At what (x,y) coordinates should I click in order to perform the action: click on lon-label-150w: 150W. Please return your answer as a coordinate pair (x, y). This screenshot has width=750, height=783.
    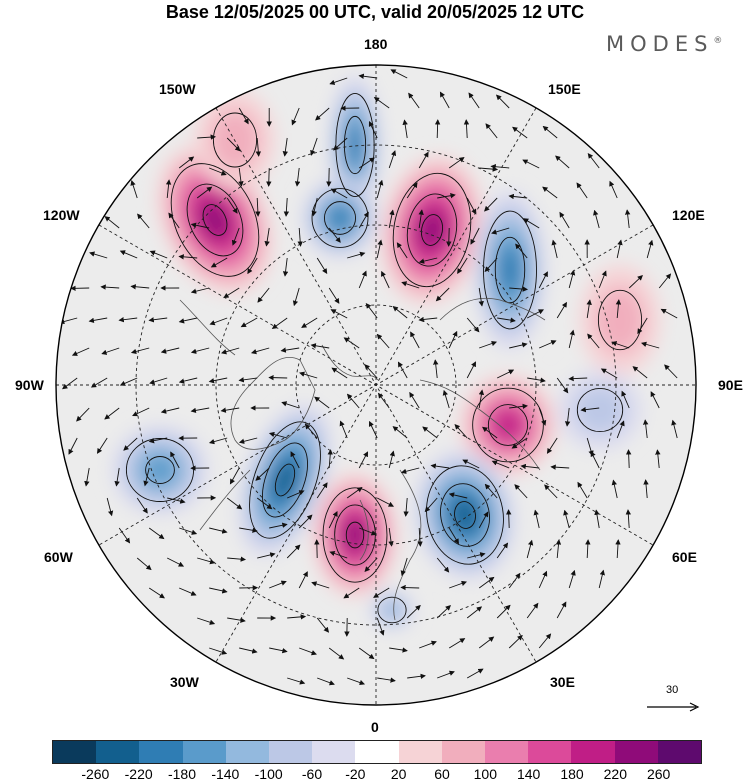
    Looking at the image, I should click on (177, 89).